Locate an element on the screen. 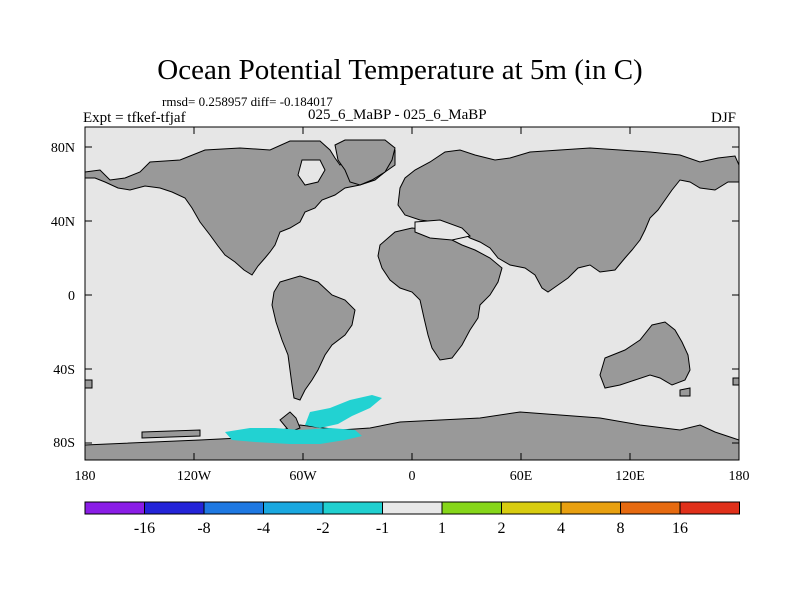  colorbar is located at coordinates (412, 508).